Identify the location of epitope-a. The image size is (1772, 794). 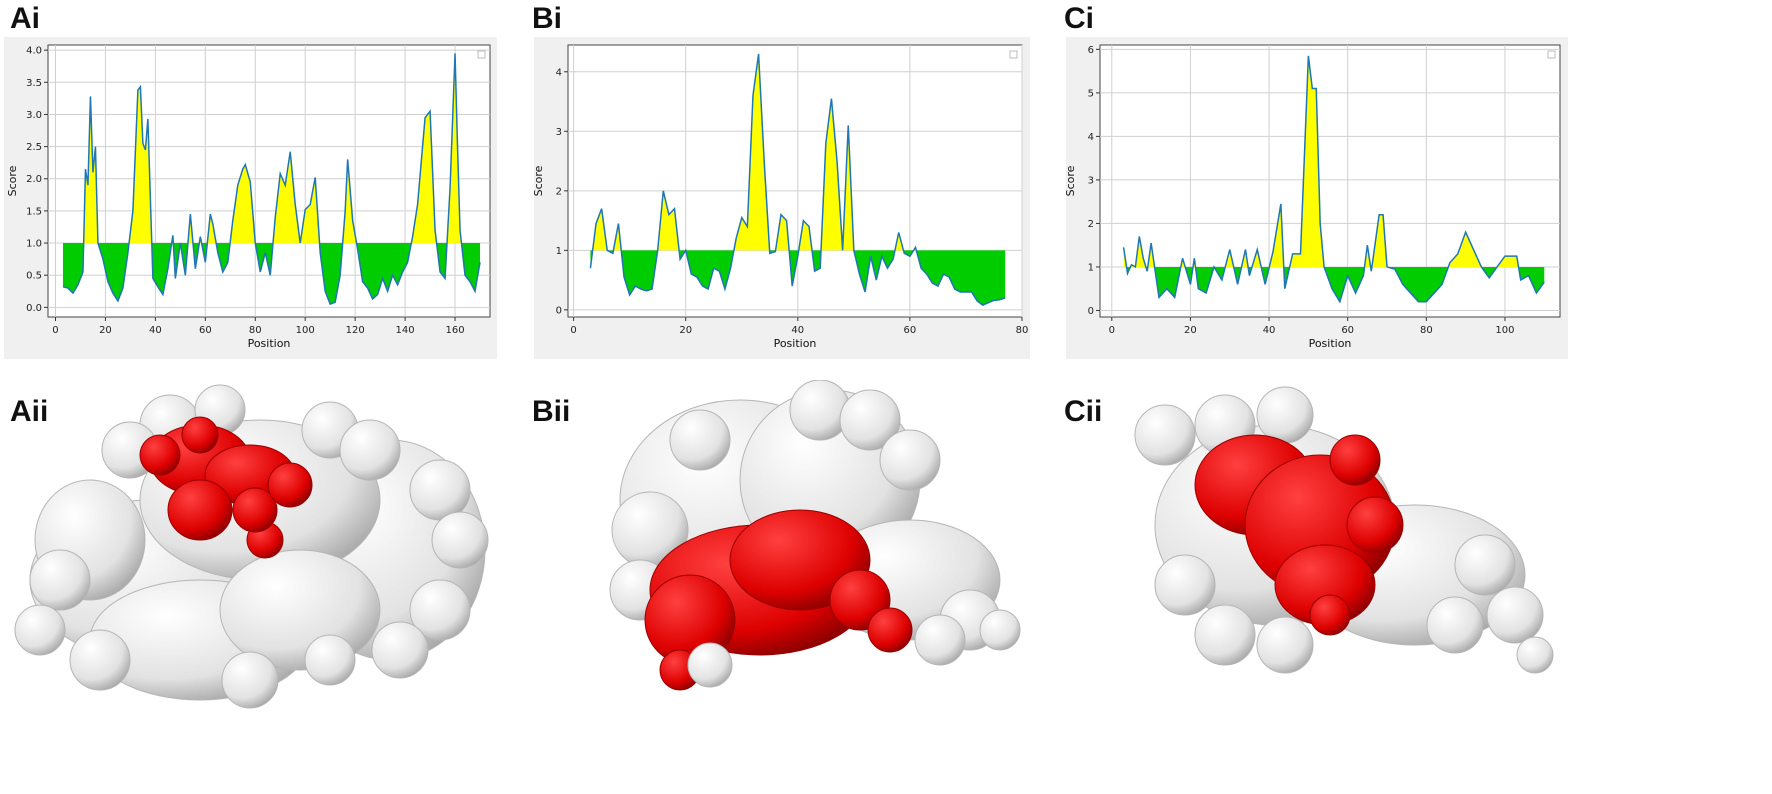
(226, 487).